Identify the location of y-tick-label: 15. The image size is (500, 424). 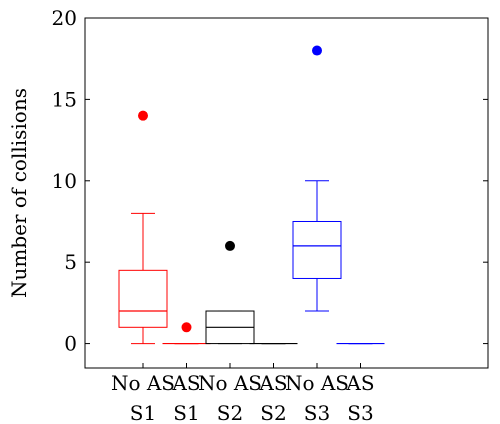
(64, 99).